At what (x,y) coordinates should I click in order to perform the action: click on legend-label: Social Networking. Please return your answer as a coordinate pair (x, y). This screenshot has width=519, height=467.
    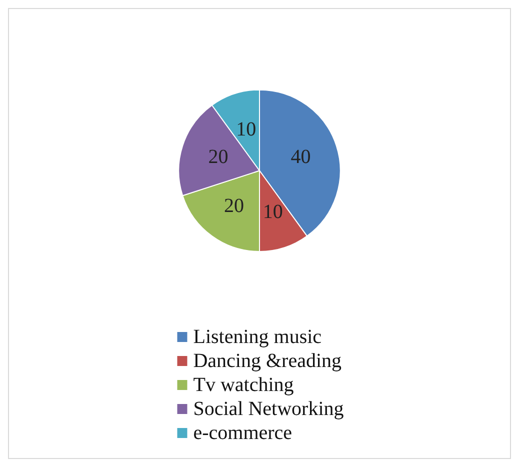
    Looking at the image, I should click on (268, 409).